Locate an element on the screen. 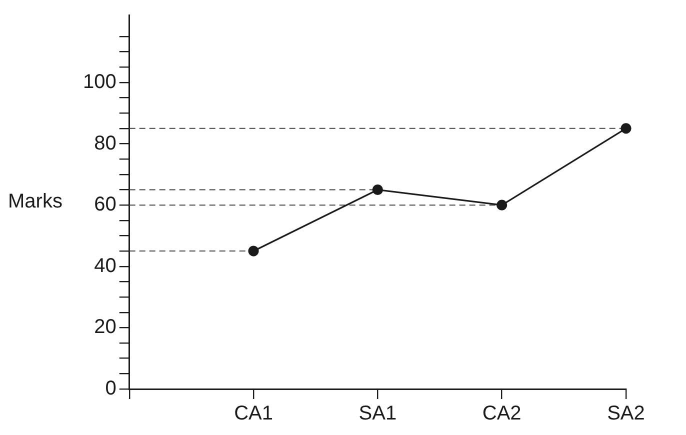  y-tick-label: 0 is located at coordinates (110, 389).